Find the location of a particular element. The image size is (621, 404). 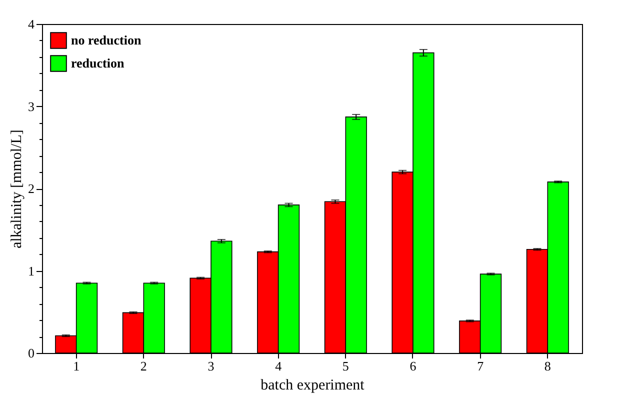

x-tick-label: 8 is located at coordinates (547, 366).